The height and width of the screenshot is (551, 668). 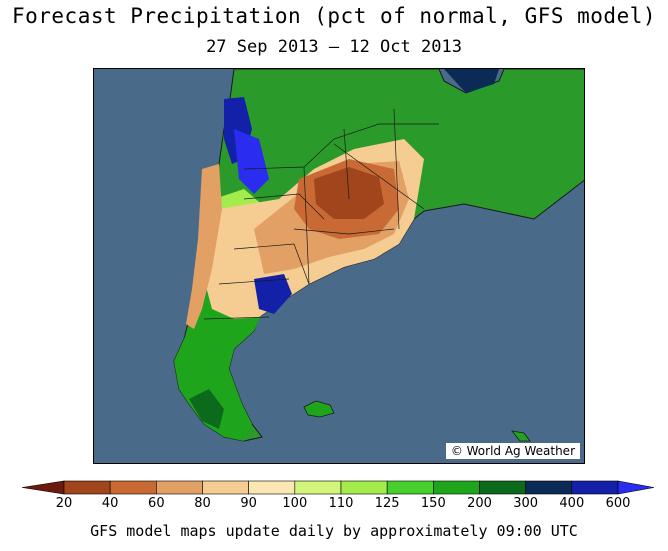 What do you see at coordinates (334, 47) in the screenshot?
I see `date-range: 27 Sep 2013 – 12 Oct 2013` at bounding box center [334, 47].